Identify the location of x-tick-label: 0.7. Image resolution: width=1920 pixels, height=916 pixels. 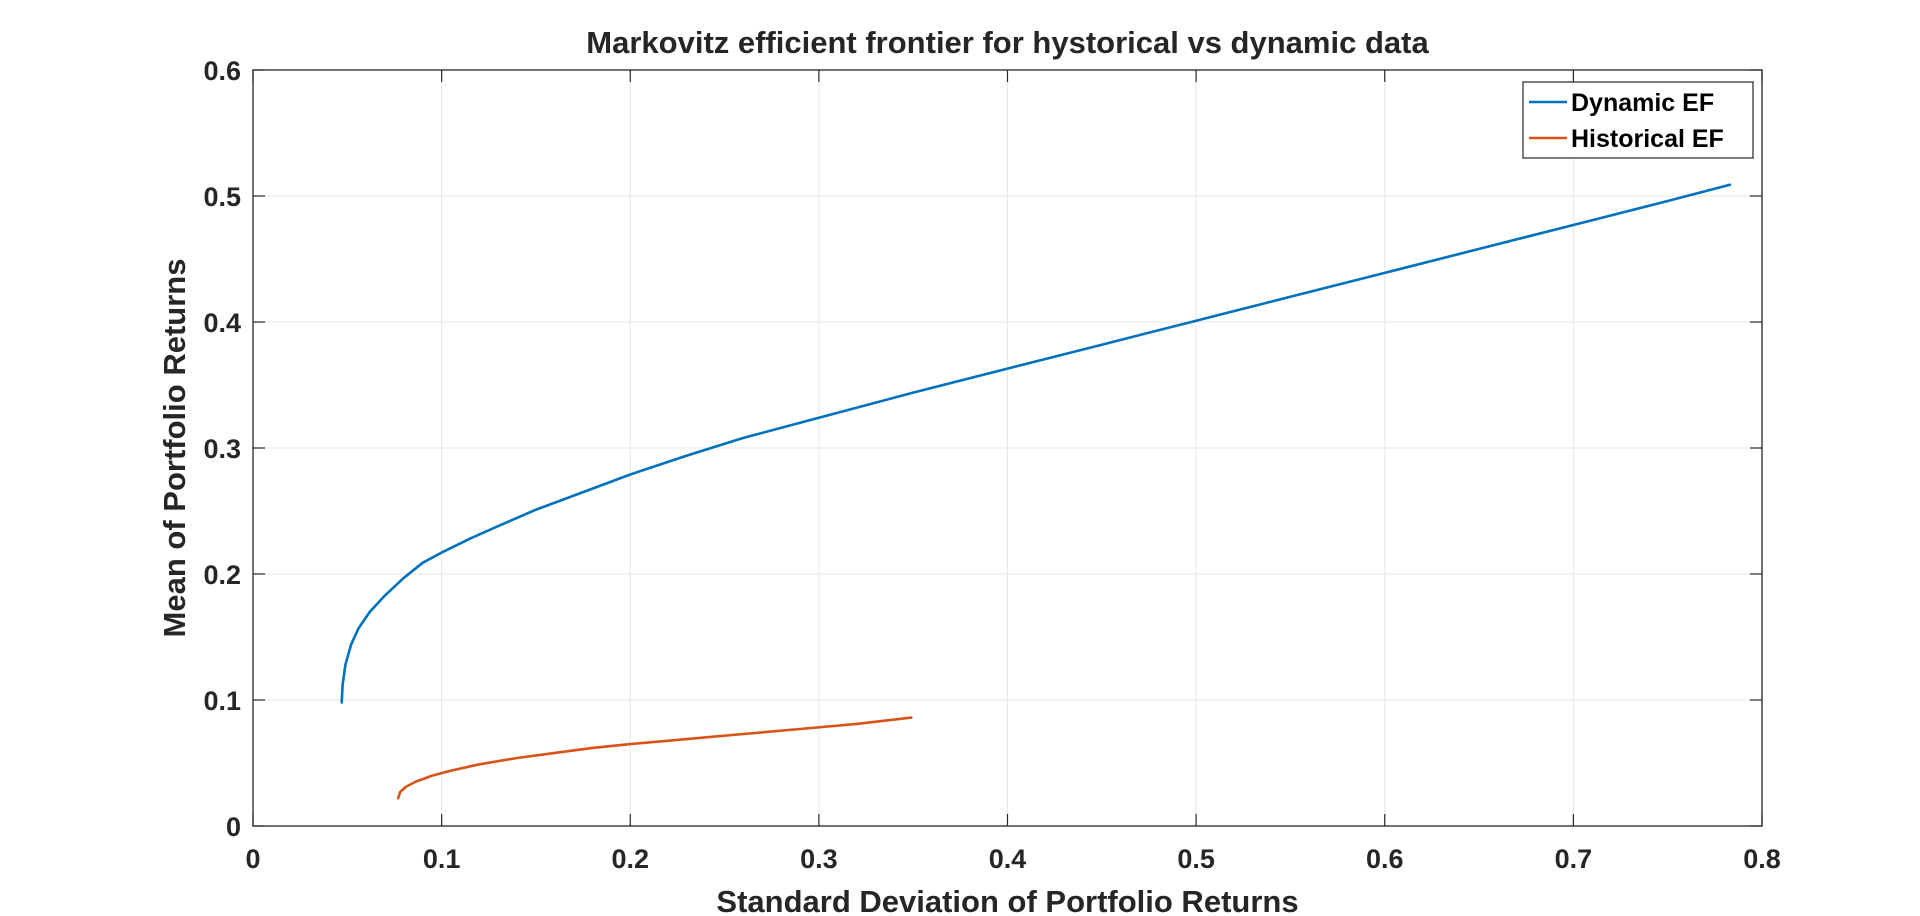
(1574, 859).